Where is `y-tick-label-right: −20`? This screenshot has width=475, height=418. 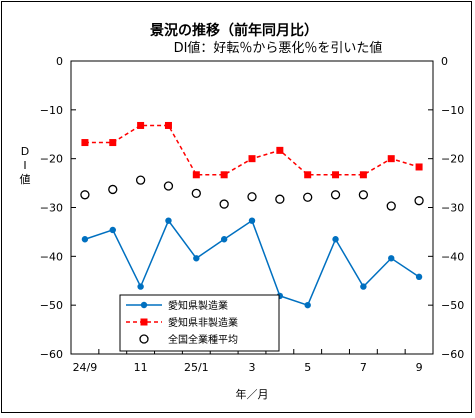
y-tick-label-right: −20 is located at coordinates (452, 159).